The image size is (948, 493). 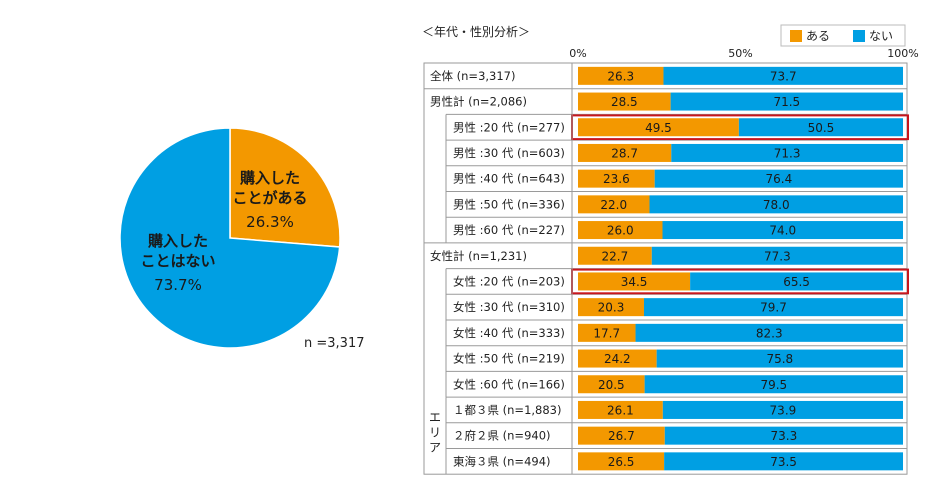 What do you see at coordinates (472, 76) in the screenshot?
I see `row-label: 全体 (n=3,317)` at bounding box center [472, 76].